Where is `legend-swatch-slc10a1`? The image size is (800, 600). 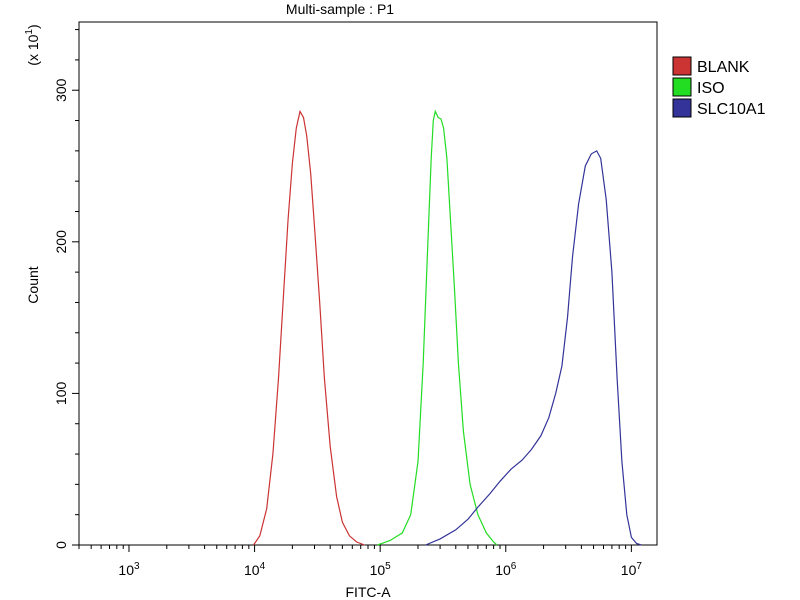
legend-swatch-slc10a1 is located at coordinates (682, 108).